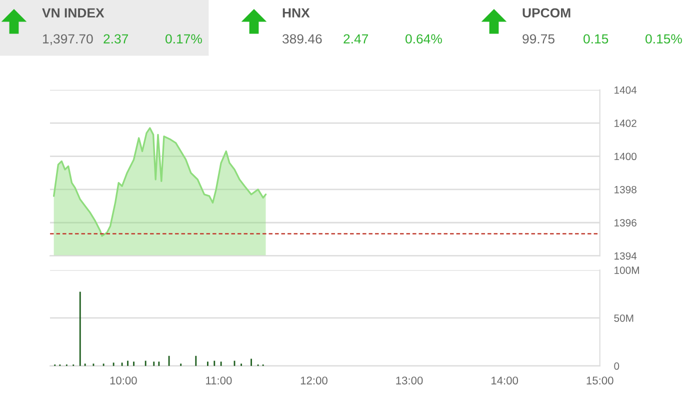 The height and width of the screenshot is (396, 689). Describe the element at coordinates (424, 39) in the screenshot. I see `text: 0.64%` at that location.